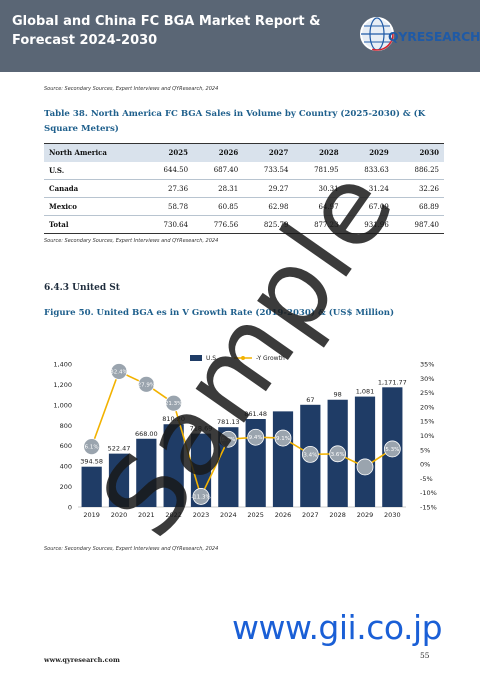 This screenshot has height=679, width=480. What do you see at coordinates (66, 446) in the screenshot?
I see `y-left-tick-label: 600` at bounding box center [66, 446].